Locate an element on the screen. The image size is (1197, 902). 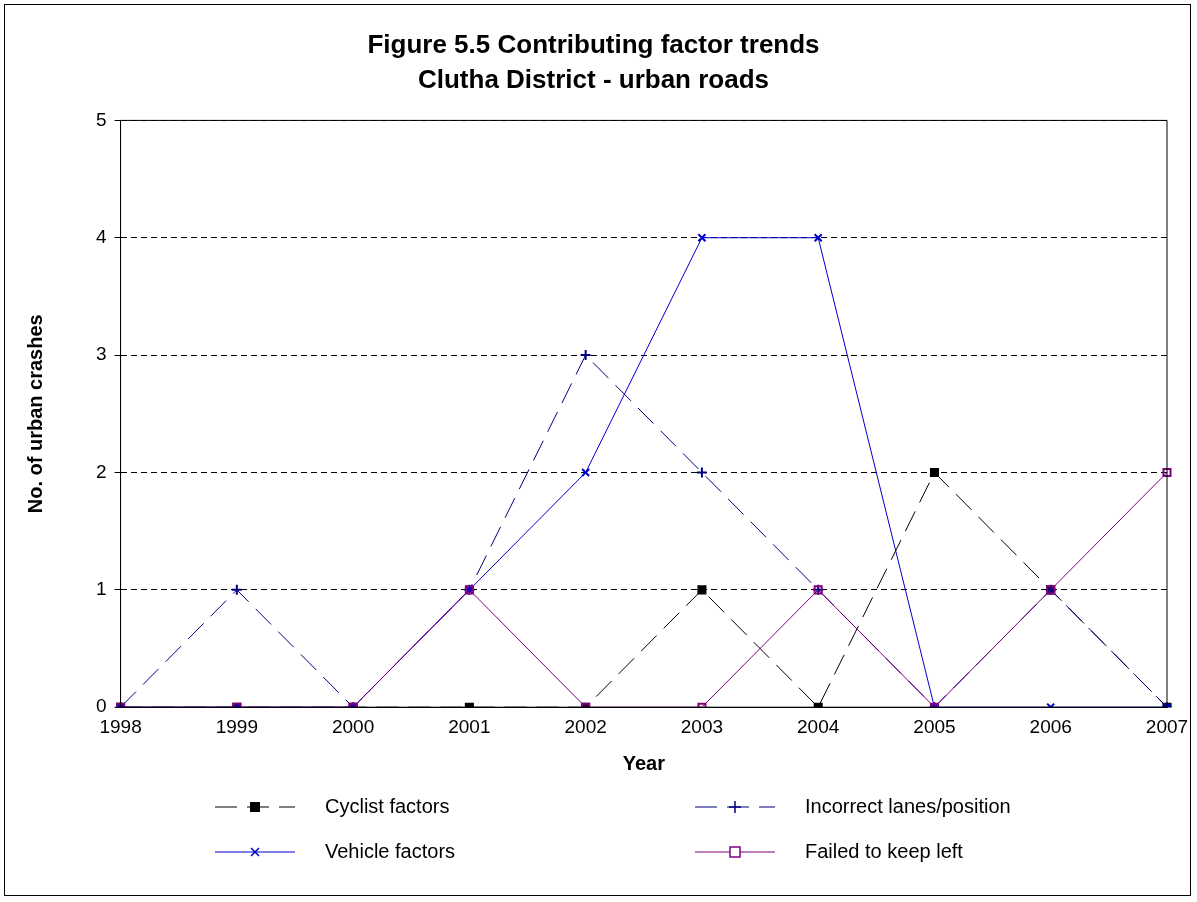
x-tick-label: 2006 is located at coordinates (1050, 726).